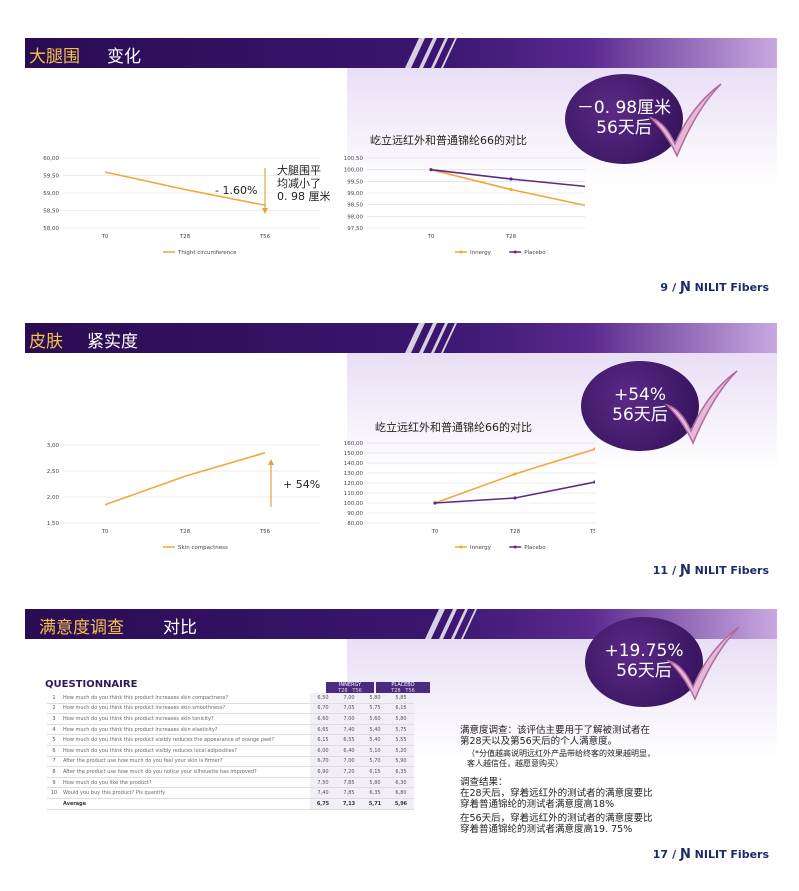  What do you see at coordinates (401, 783) in the screenshot?
I see `placebo-t56: 6,30` at bounding box center [401, 783].